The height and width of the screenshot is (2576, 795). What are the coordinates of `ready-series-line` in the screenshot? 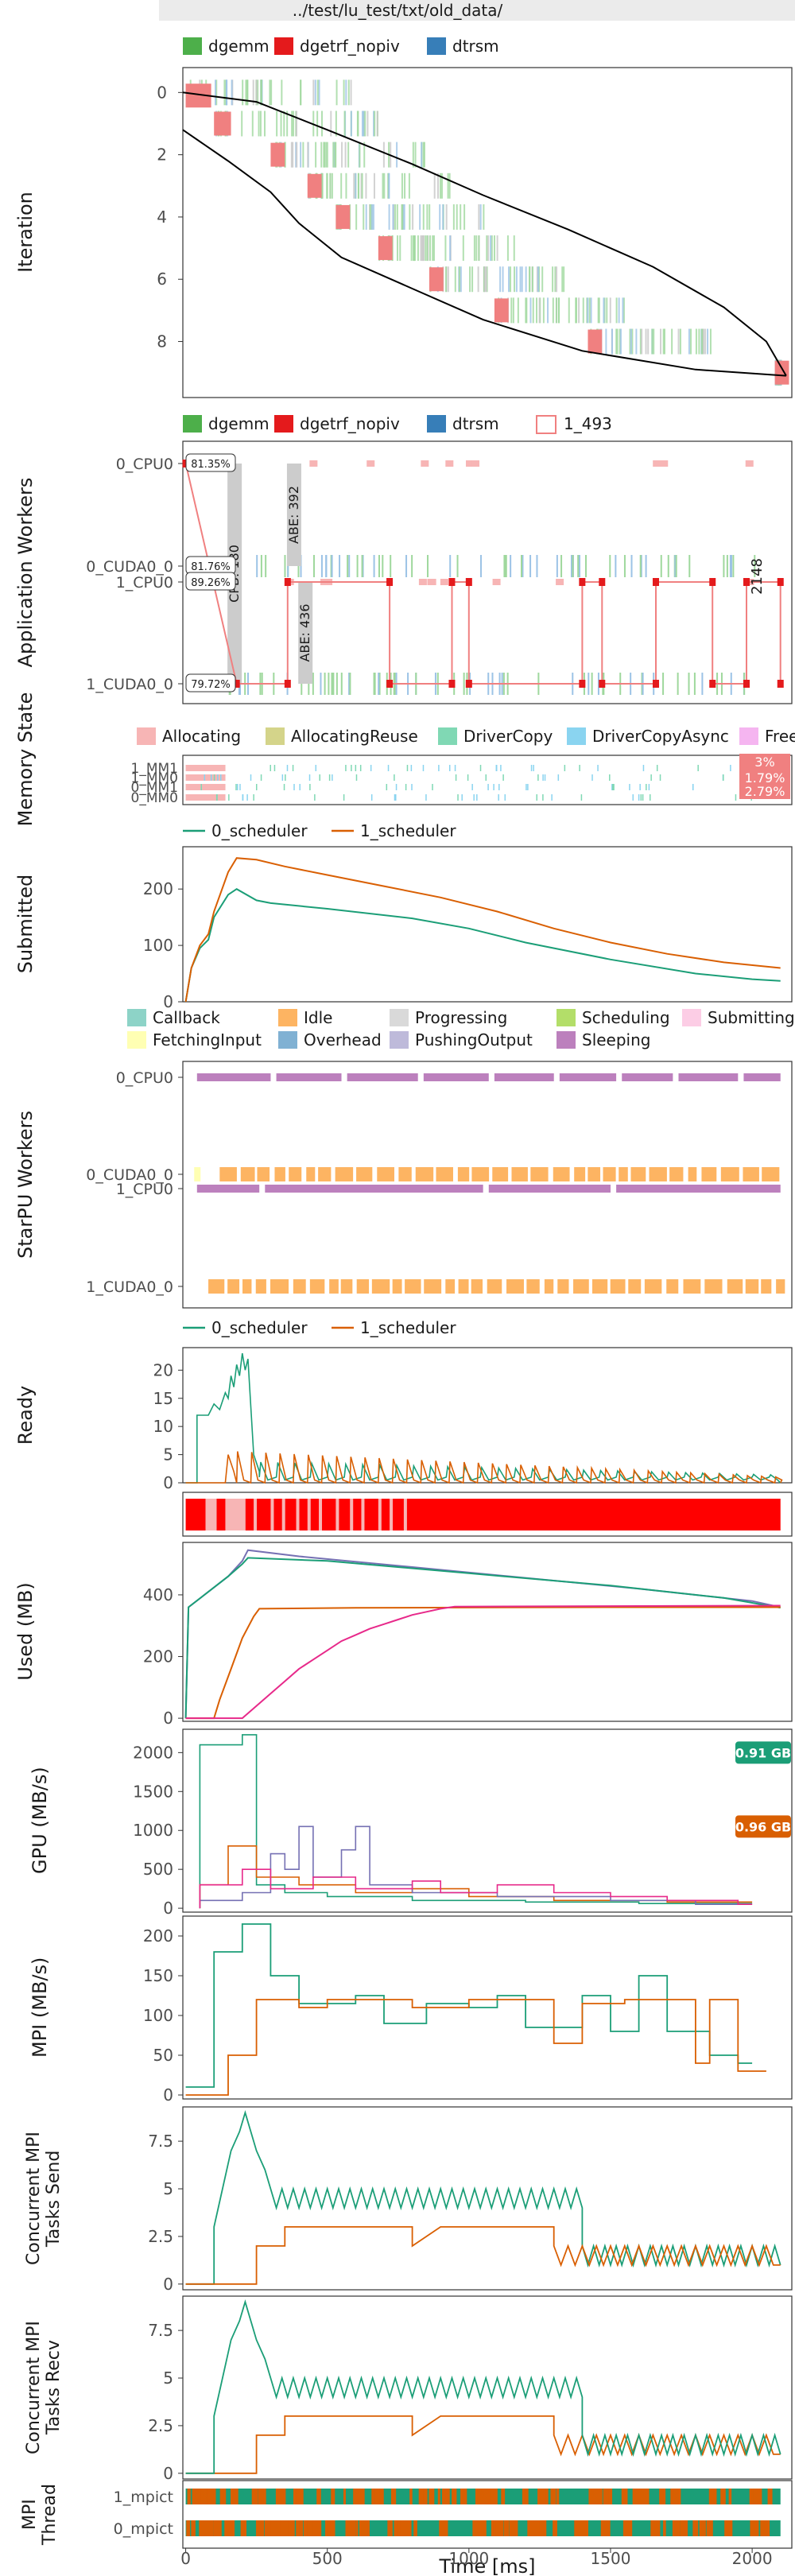 It's located at (484, 1467).